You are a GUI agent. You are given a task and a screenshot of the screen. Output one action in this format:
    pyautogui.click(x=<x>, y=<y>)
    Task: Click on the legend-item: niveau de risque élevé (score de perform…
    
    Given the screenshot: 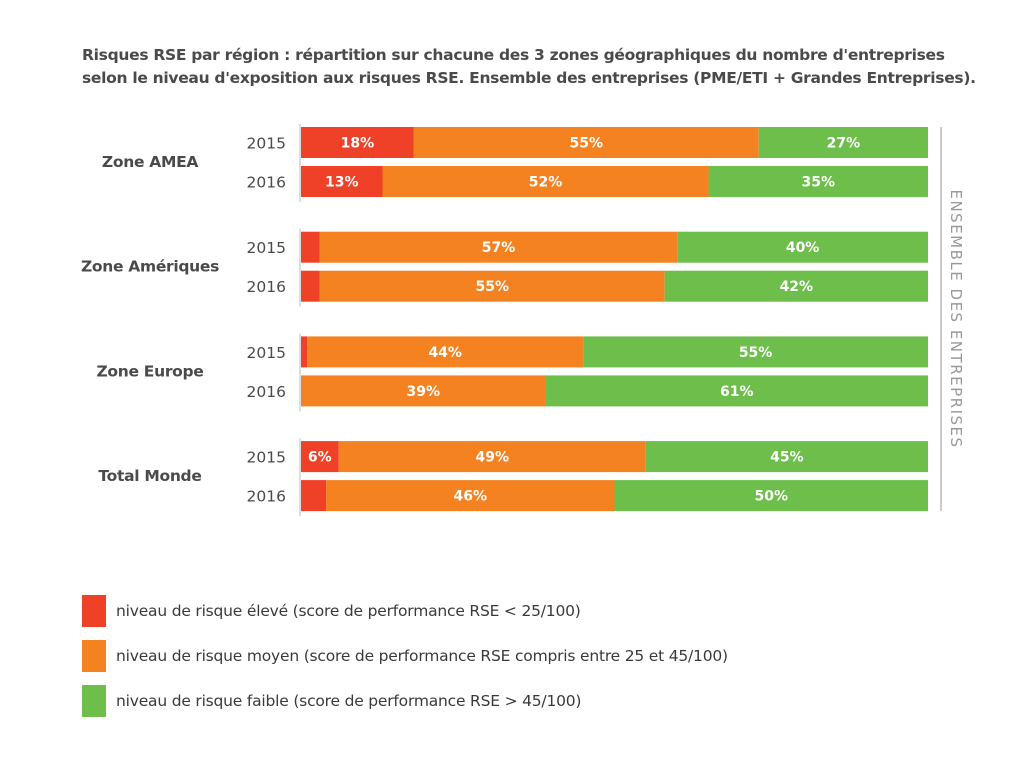 What is the action you would take?
    pyautogui.click(x=331, y=611)
    